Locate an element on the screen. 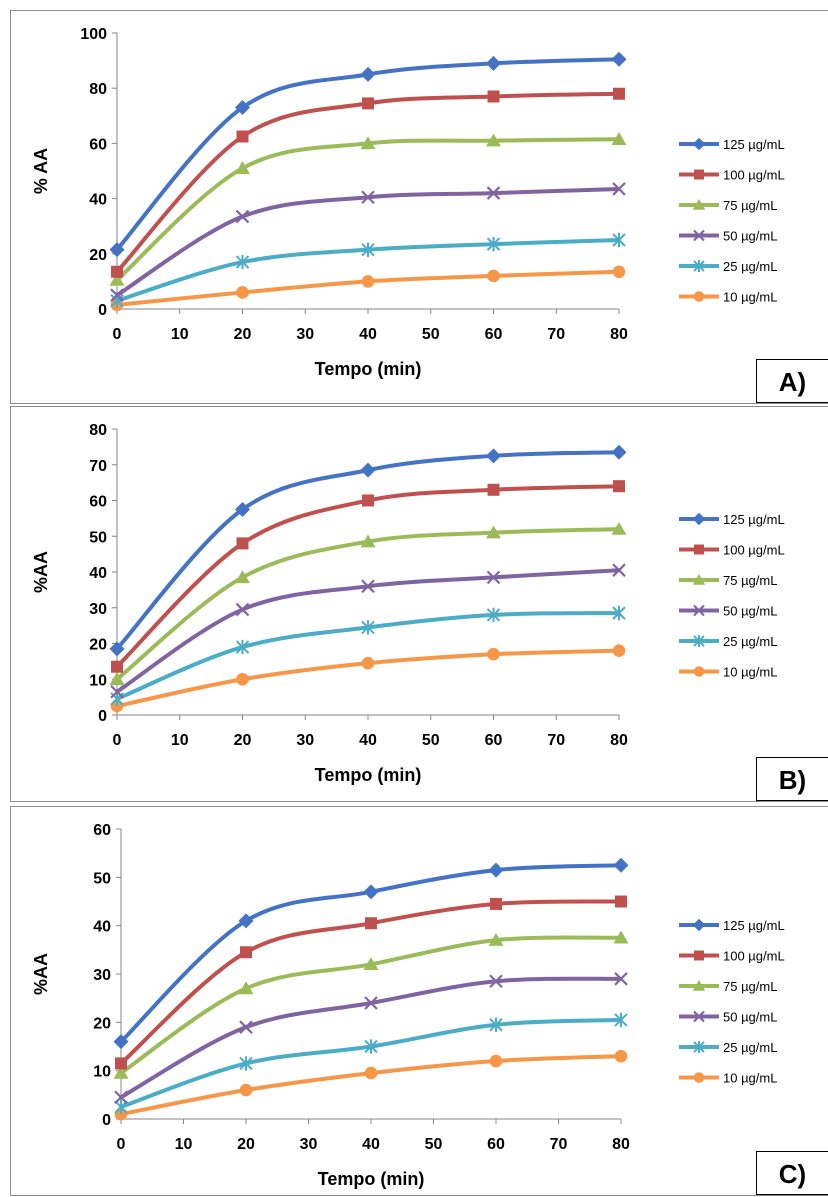 The width and height of the screenshot is (828, 1197). y-axis-title: % AA is located at coordinates (41, 171).